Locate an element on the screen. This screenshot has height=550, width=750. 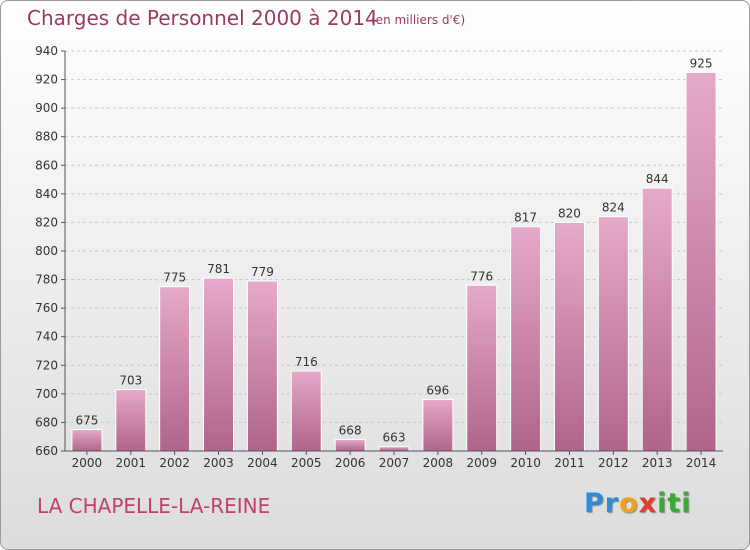
bar-2006 is located at coordinates (350, 445).